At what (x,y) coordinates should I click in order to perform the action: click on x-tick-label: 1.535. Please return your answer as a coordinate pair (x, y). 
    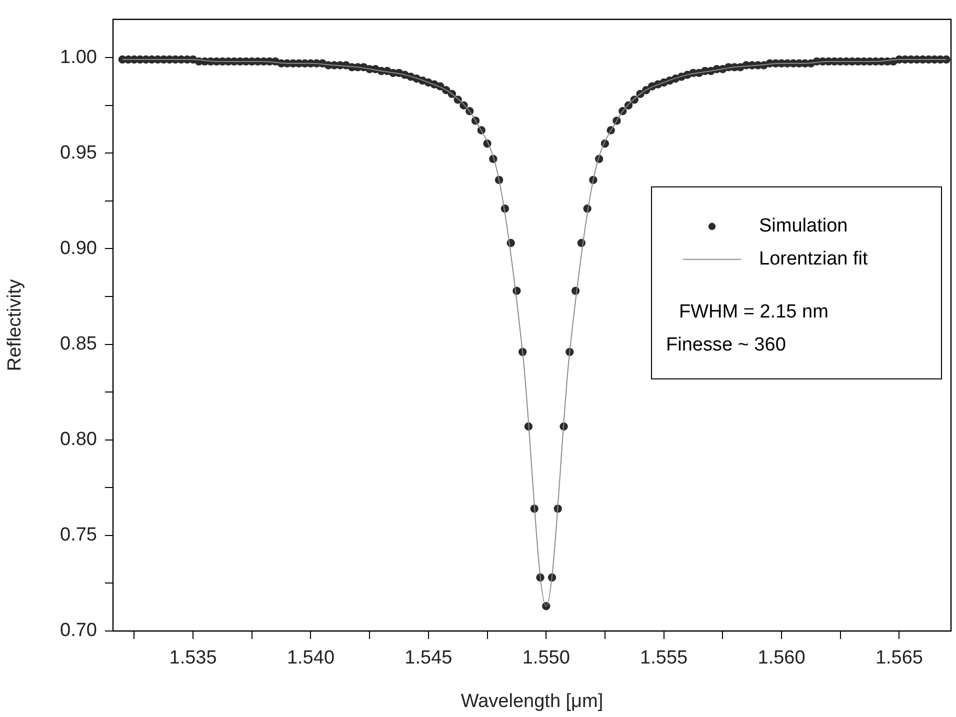
    Looking at the image, I should click on (193, 658).